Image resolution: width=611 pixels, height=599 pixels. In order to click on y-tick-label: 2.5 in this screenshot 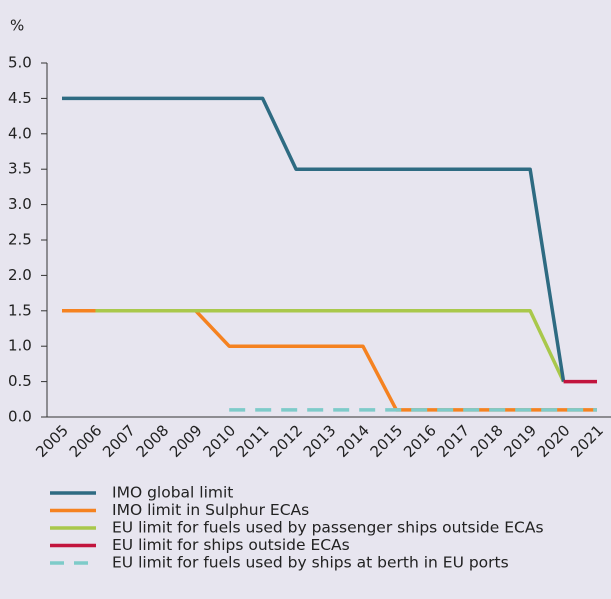, I will do `click(20, 240)`.